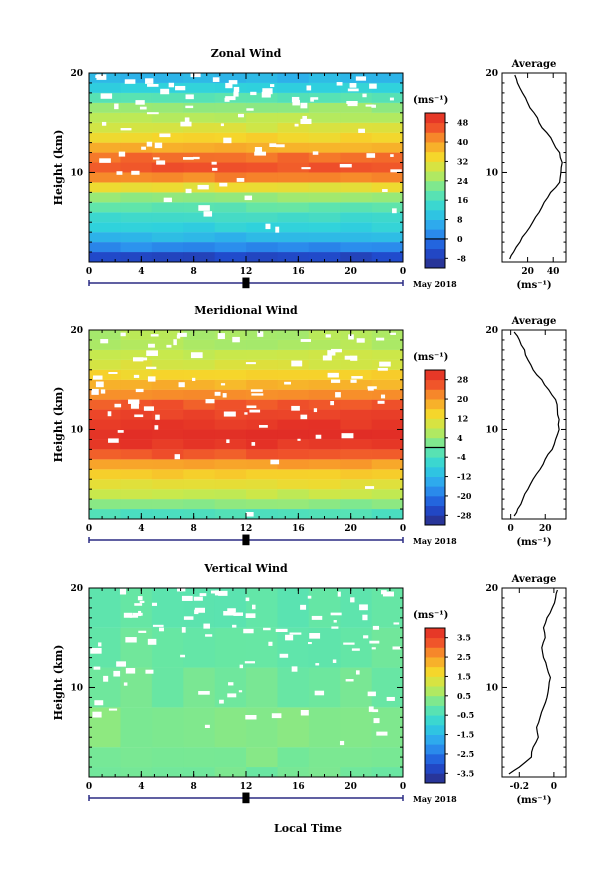 The height and width of the screenshot is (873, 616). I want to click on colorbar-tick-label: 28, so click(463, 380).